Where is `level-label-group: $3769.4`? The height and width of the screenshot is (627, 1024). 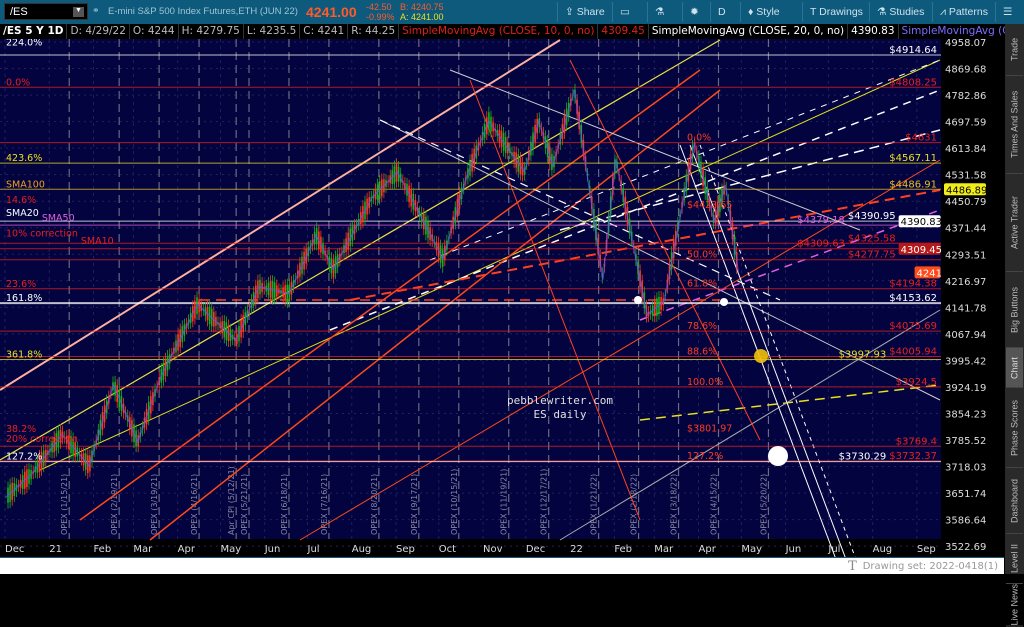
level-label-group: $3769.4 is located at coordinates (916, 441).